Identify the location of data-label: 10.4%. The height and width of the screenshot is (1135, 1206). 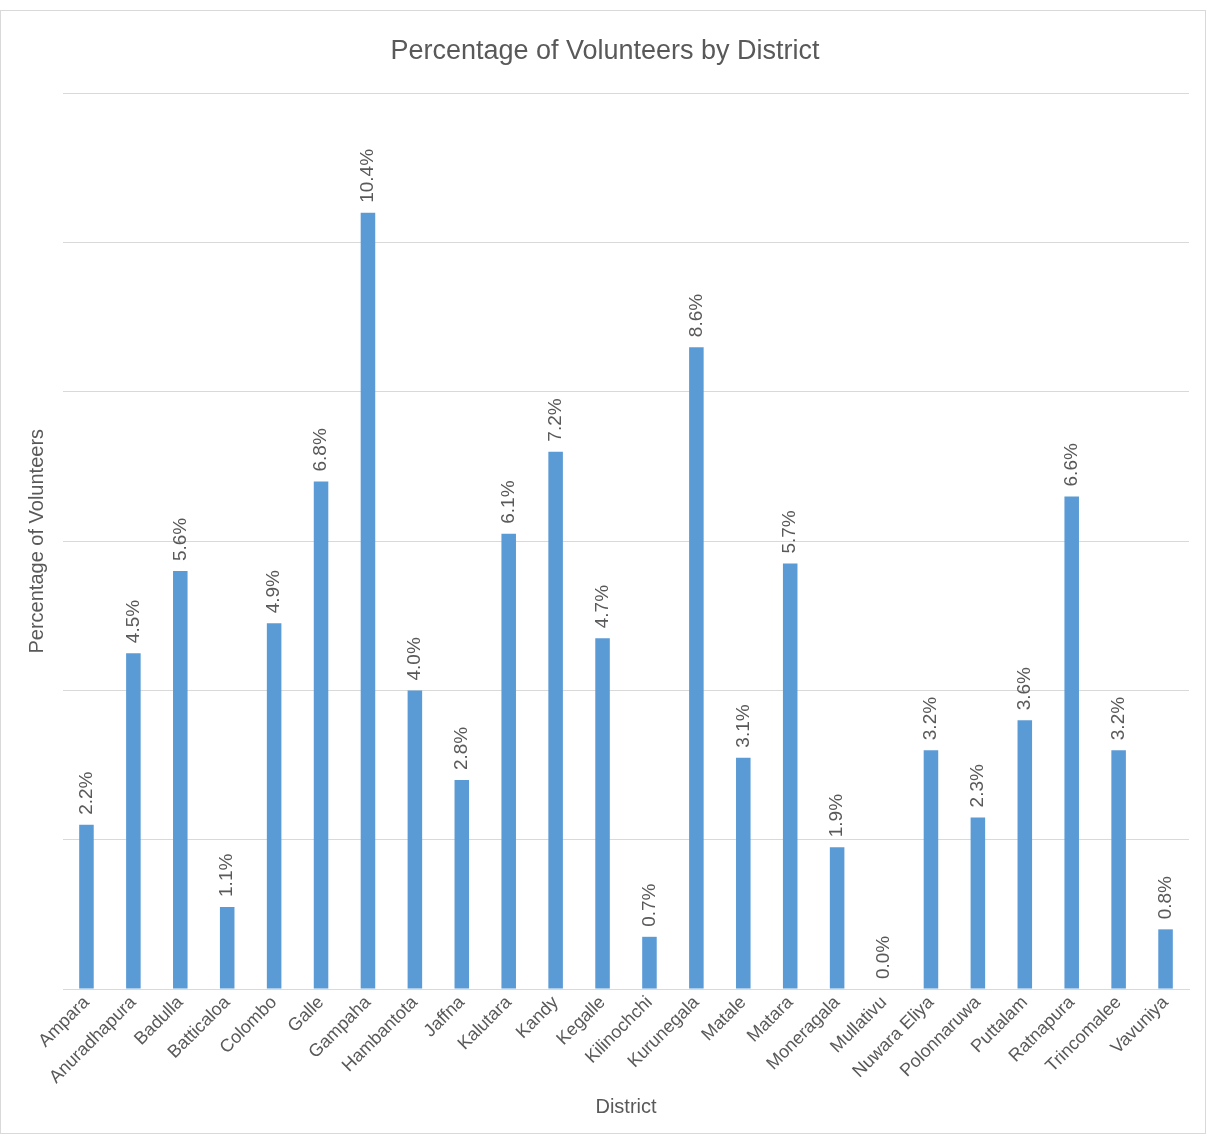
(367, 175).